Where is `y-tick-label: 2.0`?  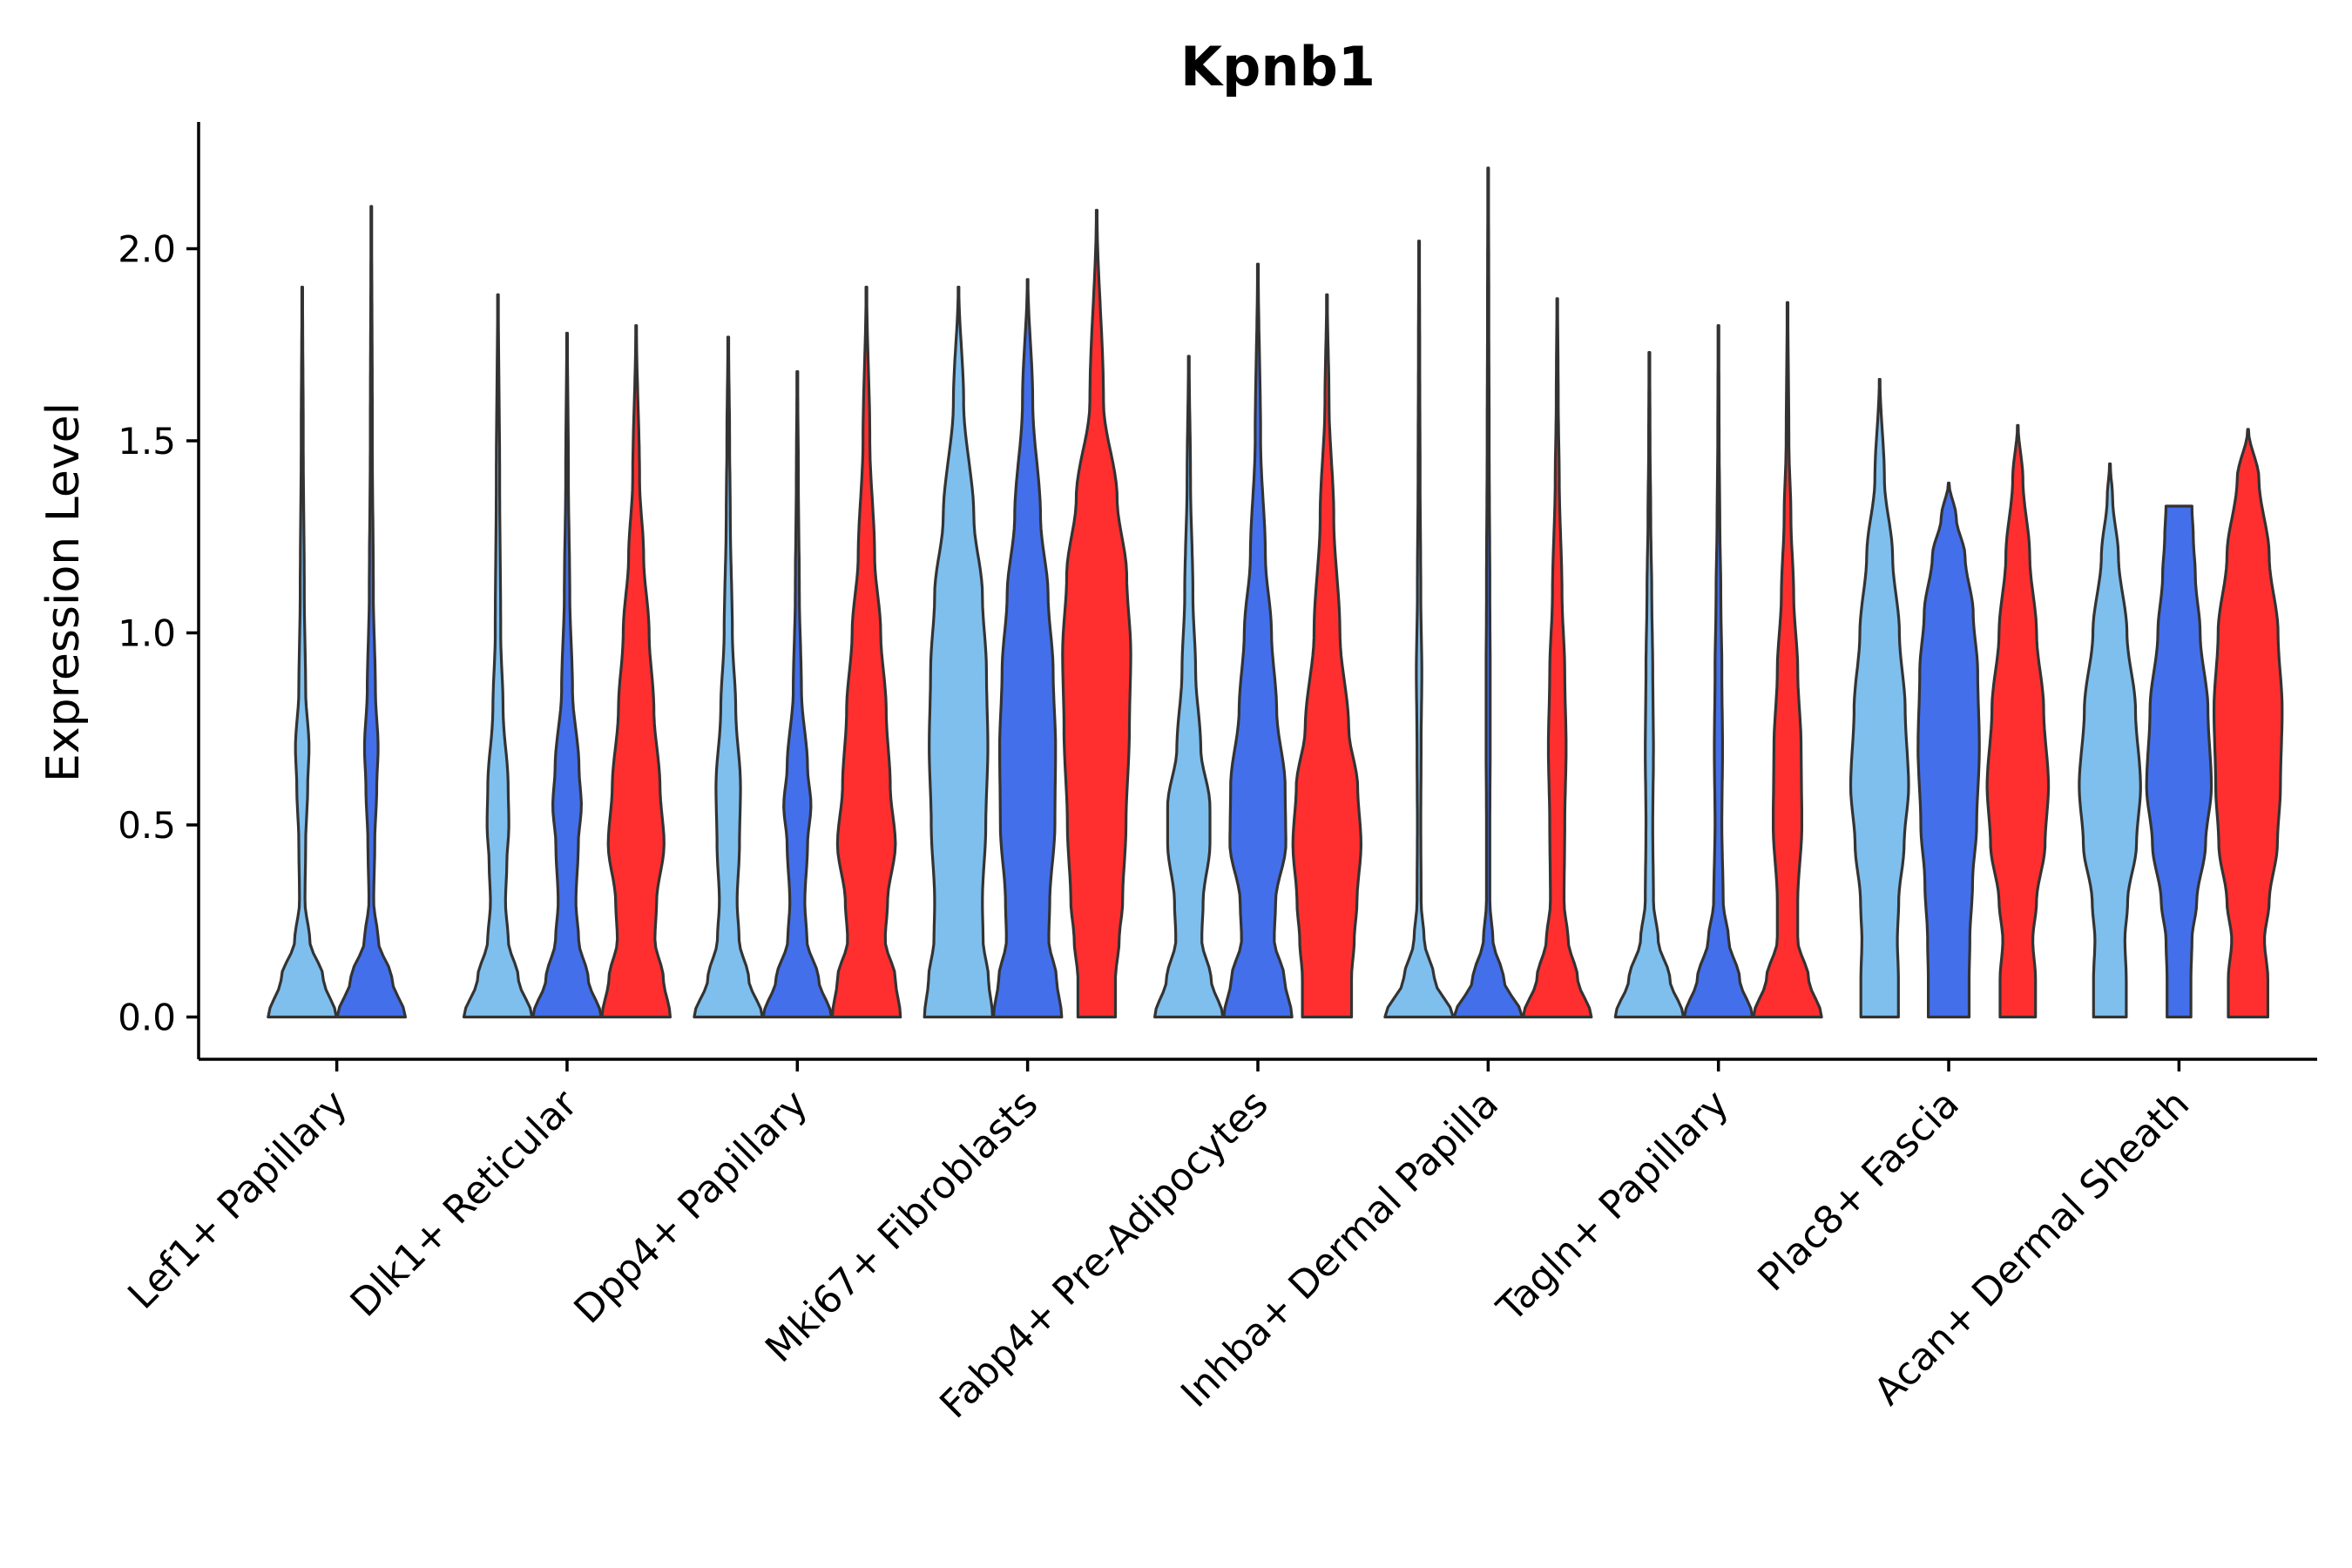
y-tick-label: 2.0 is located at coordinates (147, 250).